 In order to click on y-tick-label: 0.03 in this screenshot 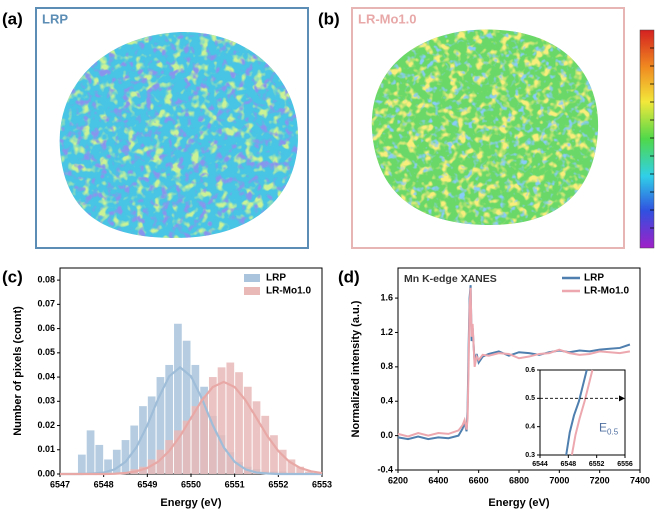, I will do `click(46, 401)`.